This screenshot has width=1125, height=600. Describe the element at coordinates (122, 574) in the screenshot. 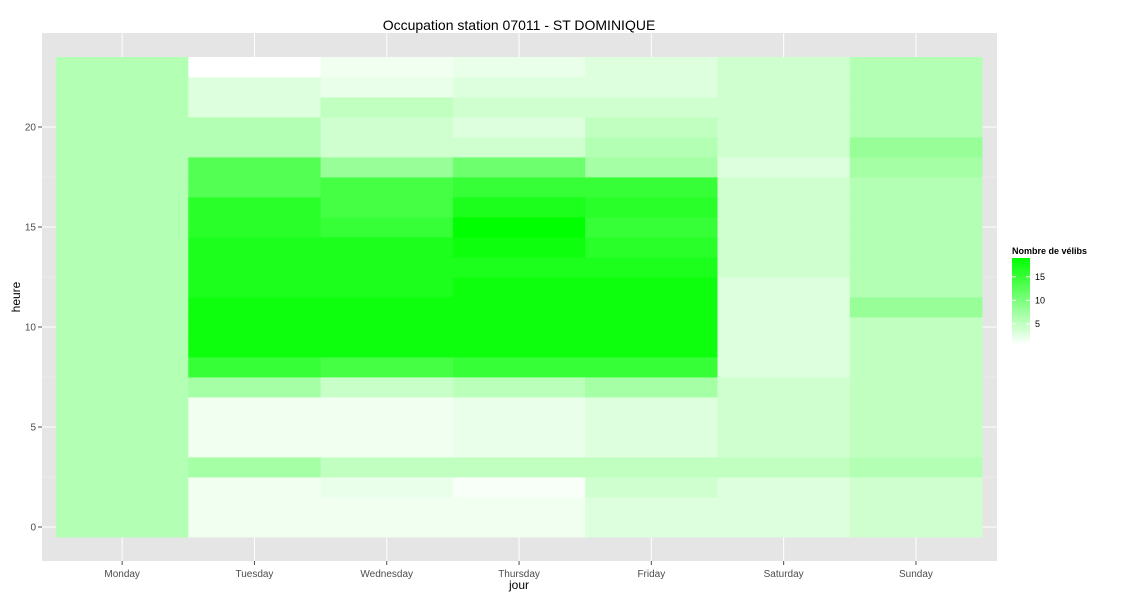

I see `x-tick-label: Monday` at that location.